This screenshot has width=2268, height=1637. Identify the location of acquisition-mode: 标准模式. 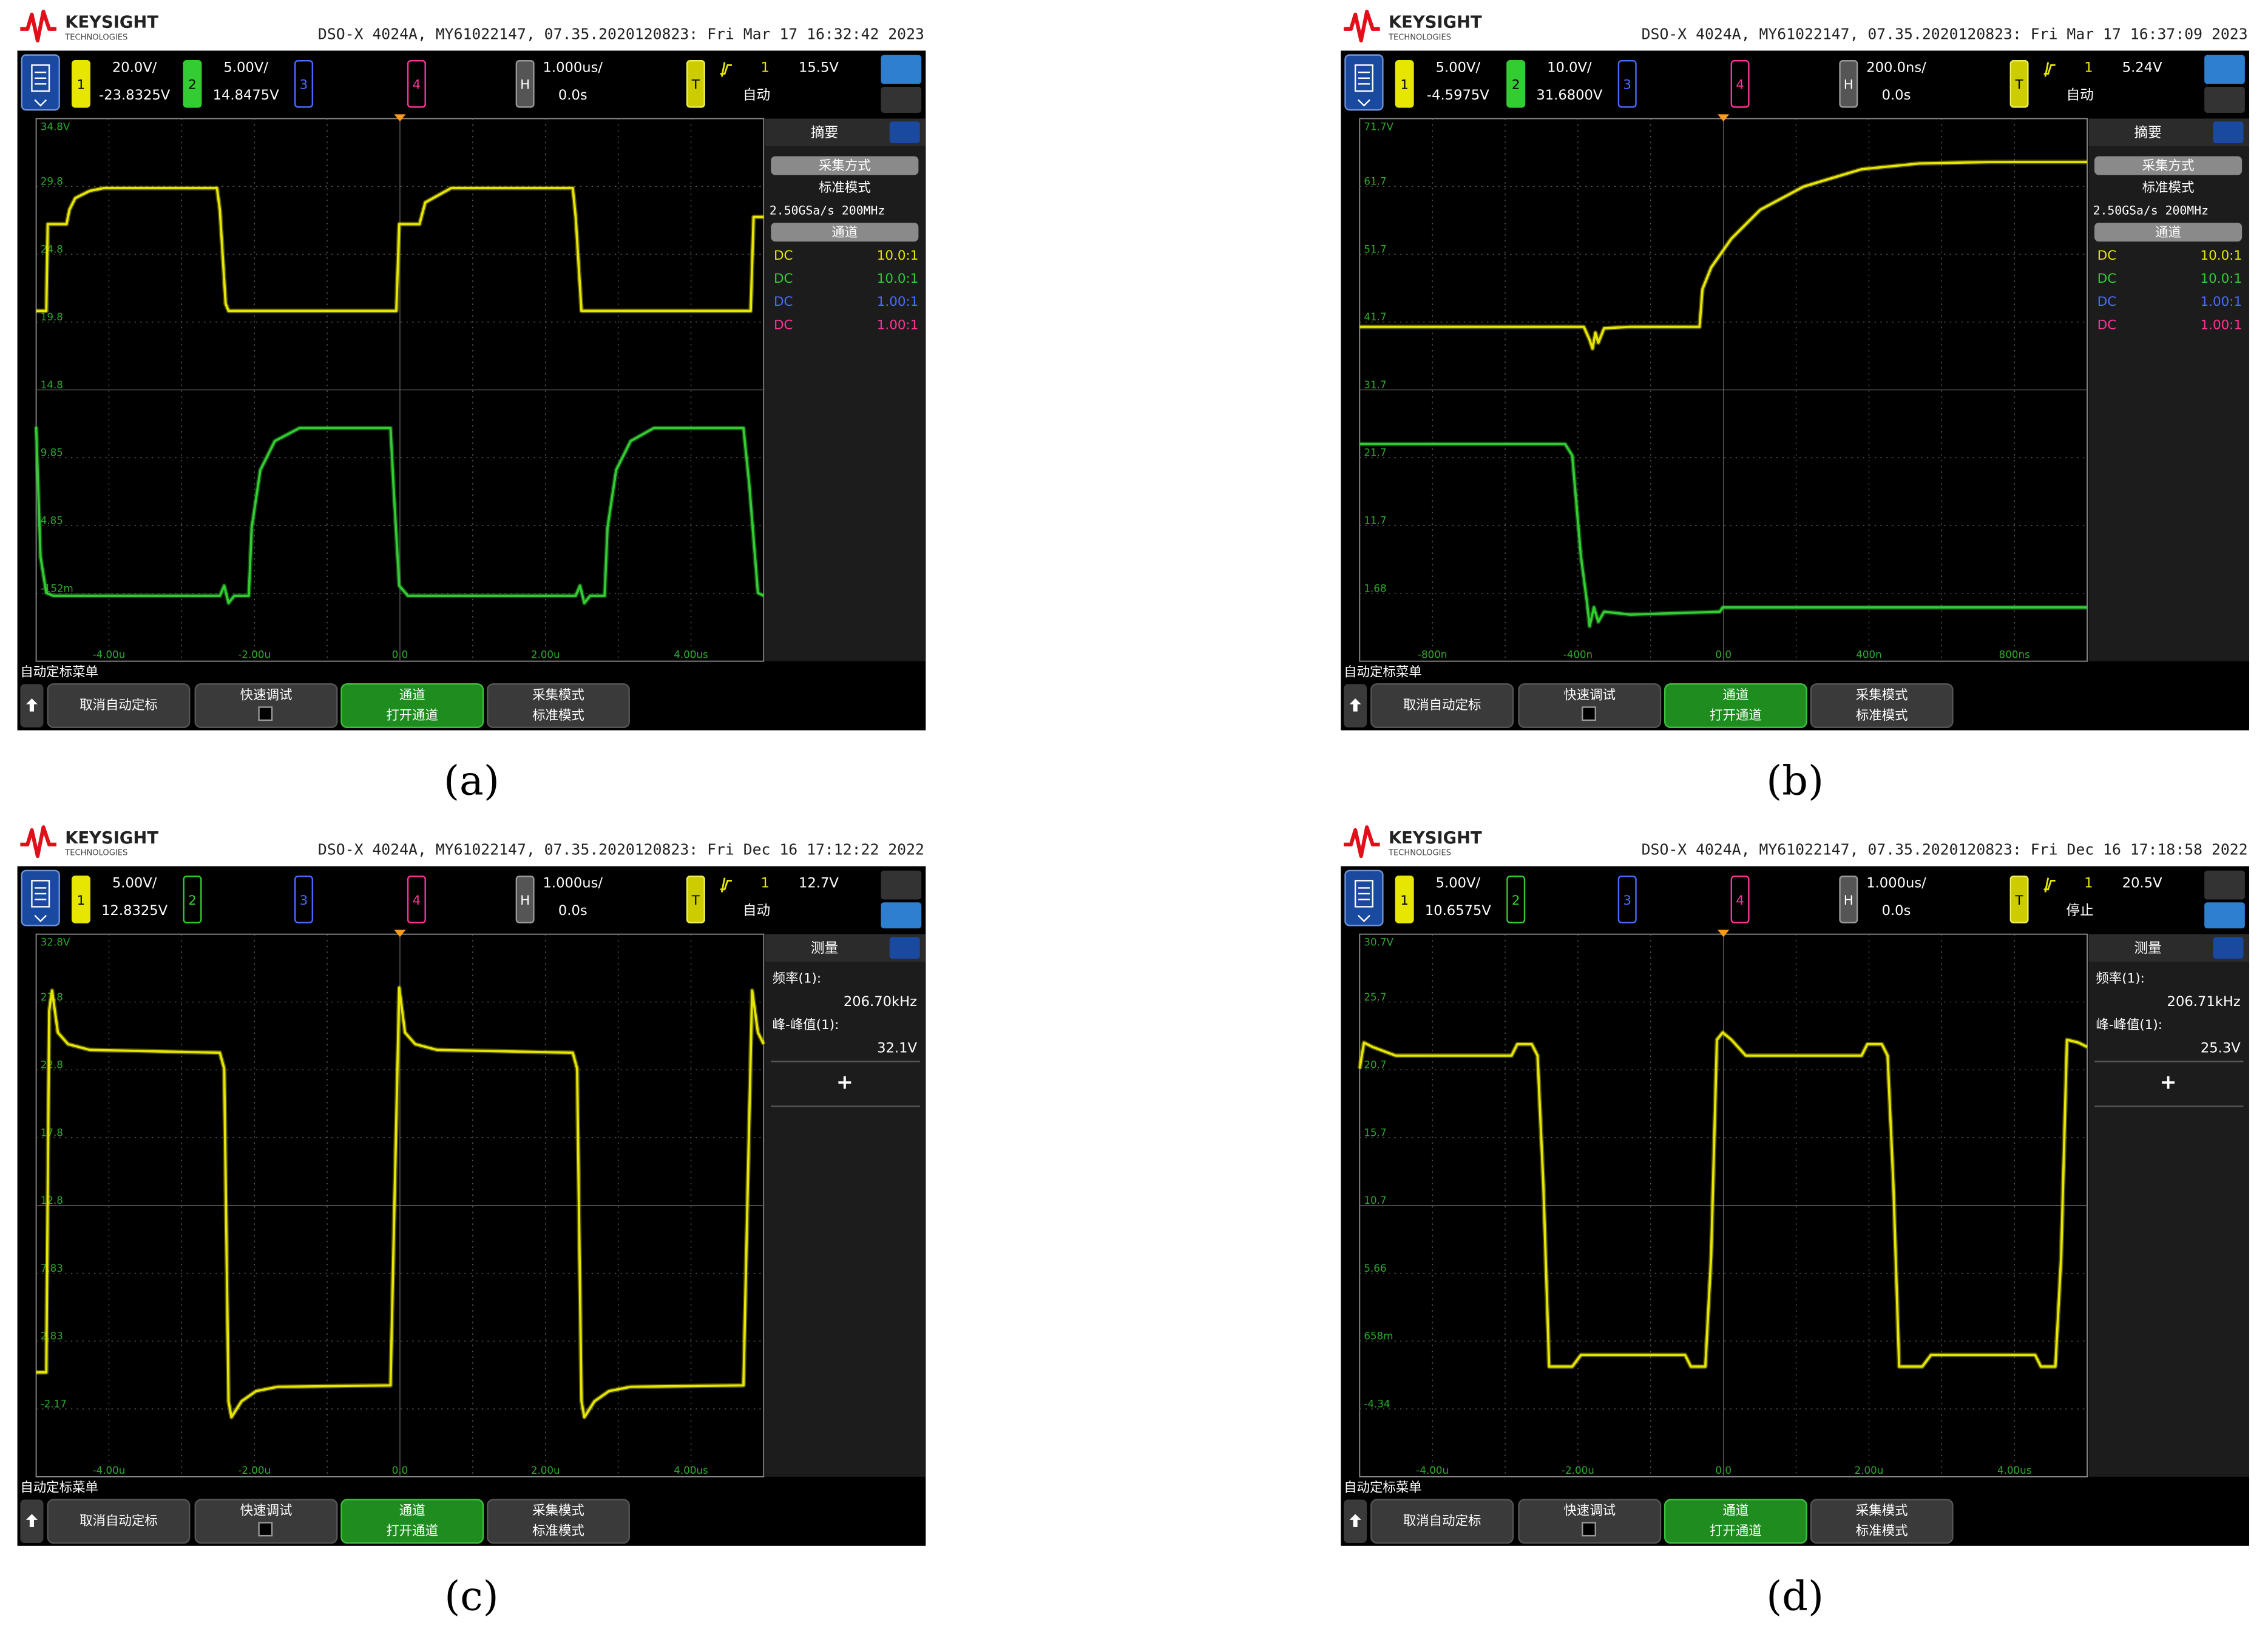
(2168, 187).